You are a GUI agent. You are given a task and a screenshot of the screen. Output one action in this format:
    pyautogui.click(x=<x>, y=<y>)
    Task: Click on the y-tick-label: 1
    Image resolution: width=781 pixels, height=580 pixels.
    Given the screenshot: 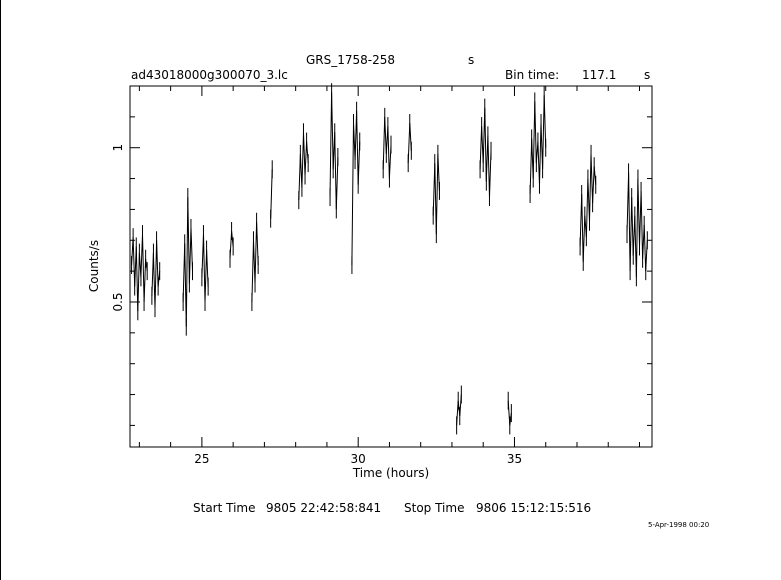 What is the action you would take?
    pyautogui.click(x=118, y=148)
    